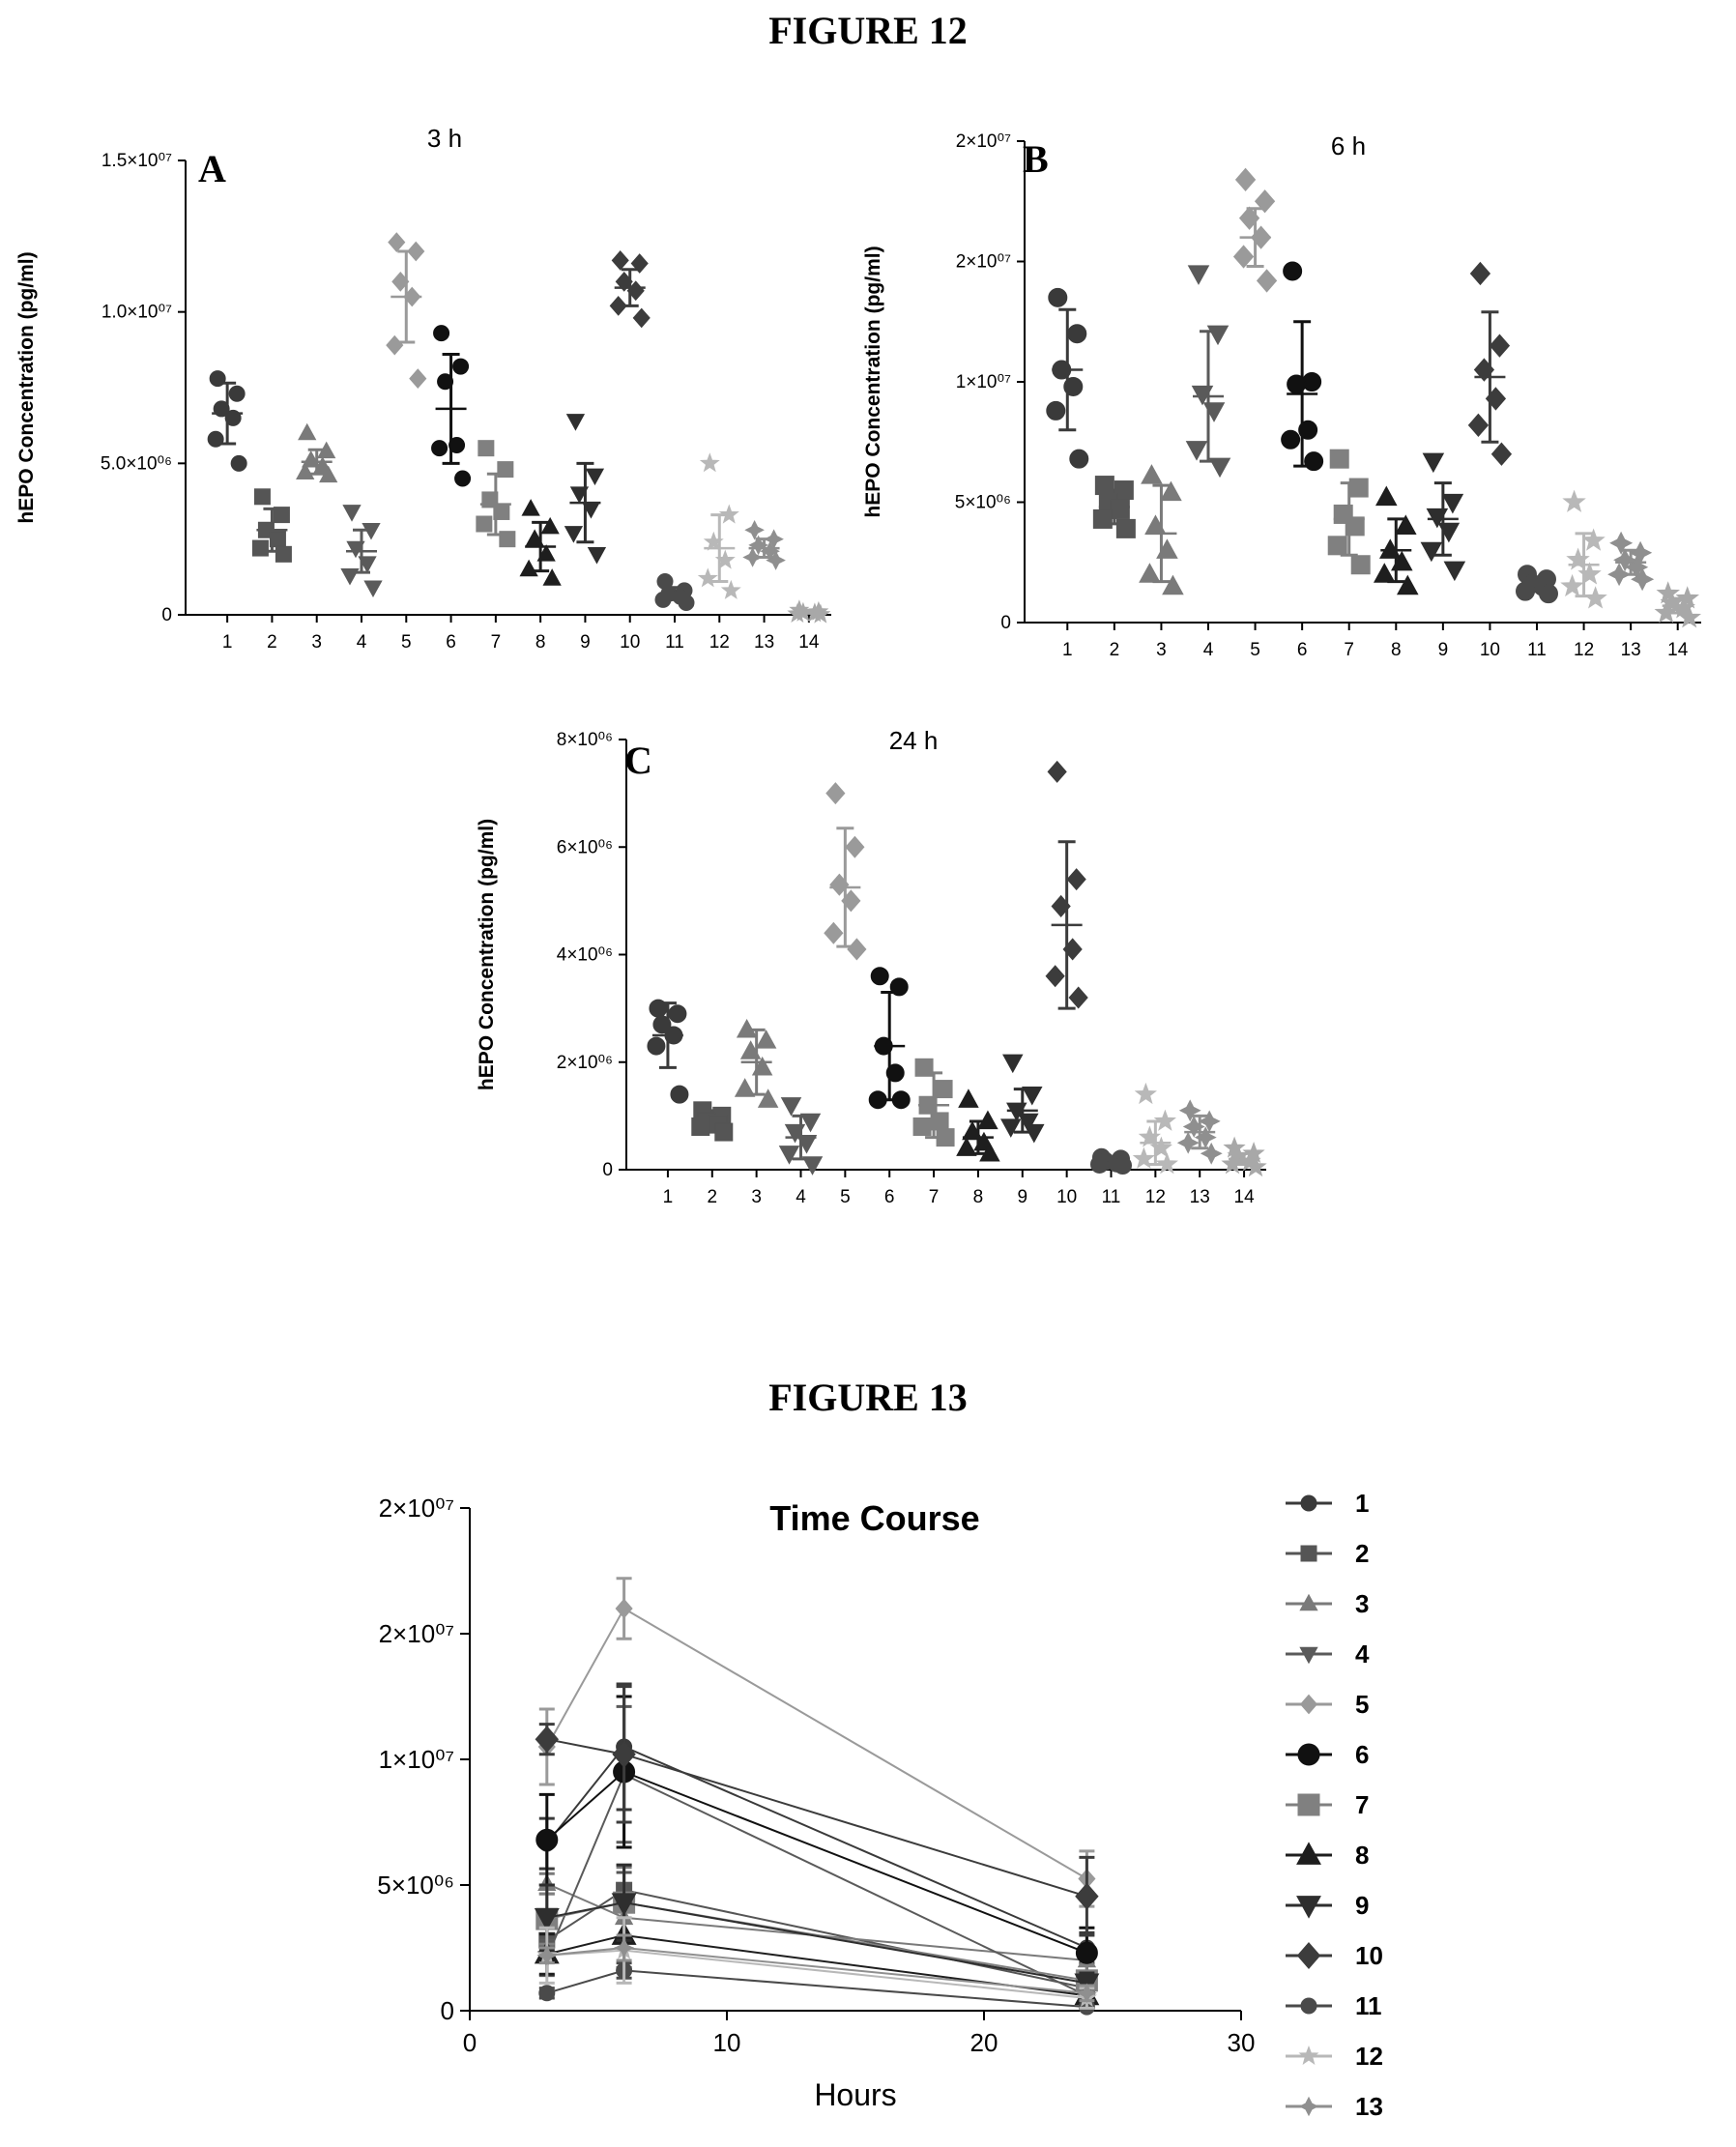 The height and width of the screenshot is (2147, 1736). Describe the element at coordinates (1362, 1905) in the screenshot. I see `legend-label: 9` at that location.